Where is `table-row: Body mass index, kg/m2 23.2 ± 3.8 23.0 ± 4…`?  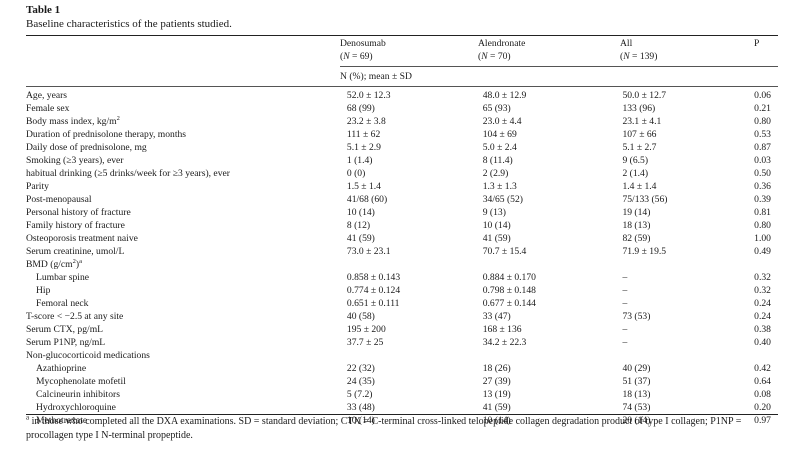
table-row: Body mass index, kg/m2 23.2 ± 3.8 23.0 ± 4… is located at coordinates (402, 121).